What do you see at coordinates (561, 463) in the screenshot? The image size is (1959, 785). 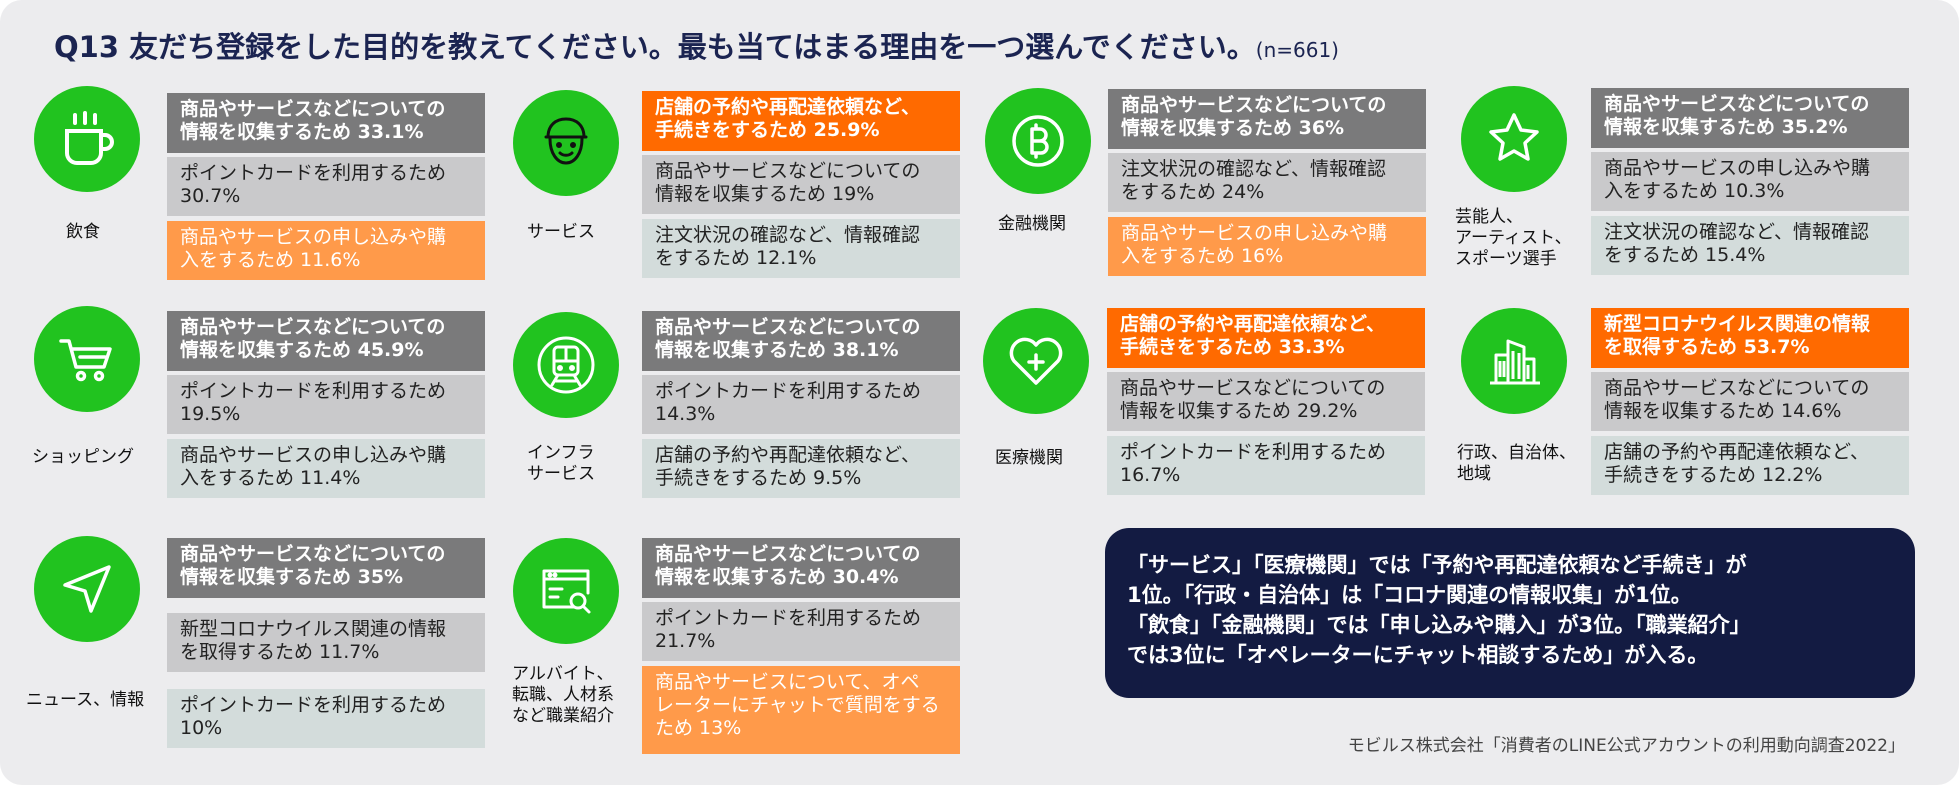 I see `category-label-infrastructure: インフラ サービス` at bounding box center [561, 463].